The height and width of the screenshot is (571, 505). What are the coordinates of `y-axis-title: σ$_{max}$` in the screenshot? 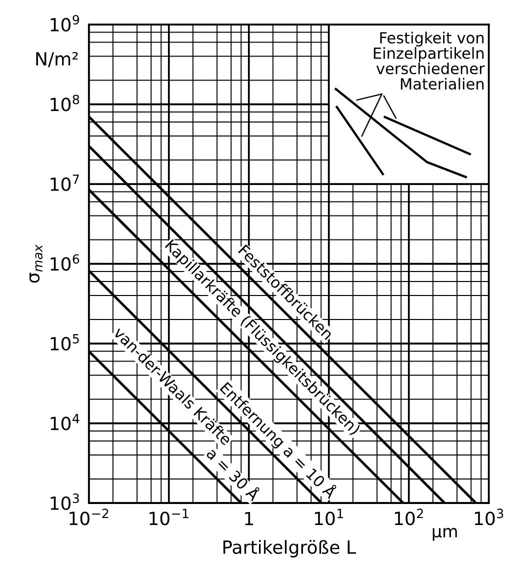 It's located at (36, 263).